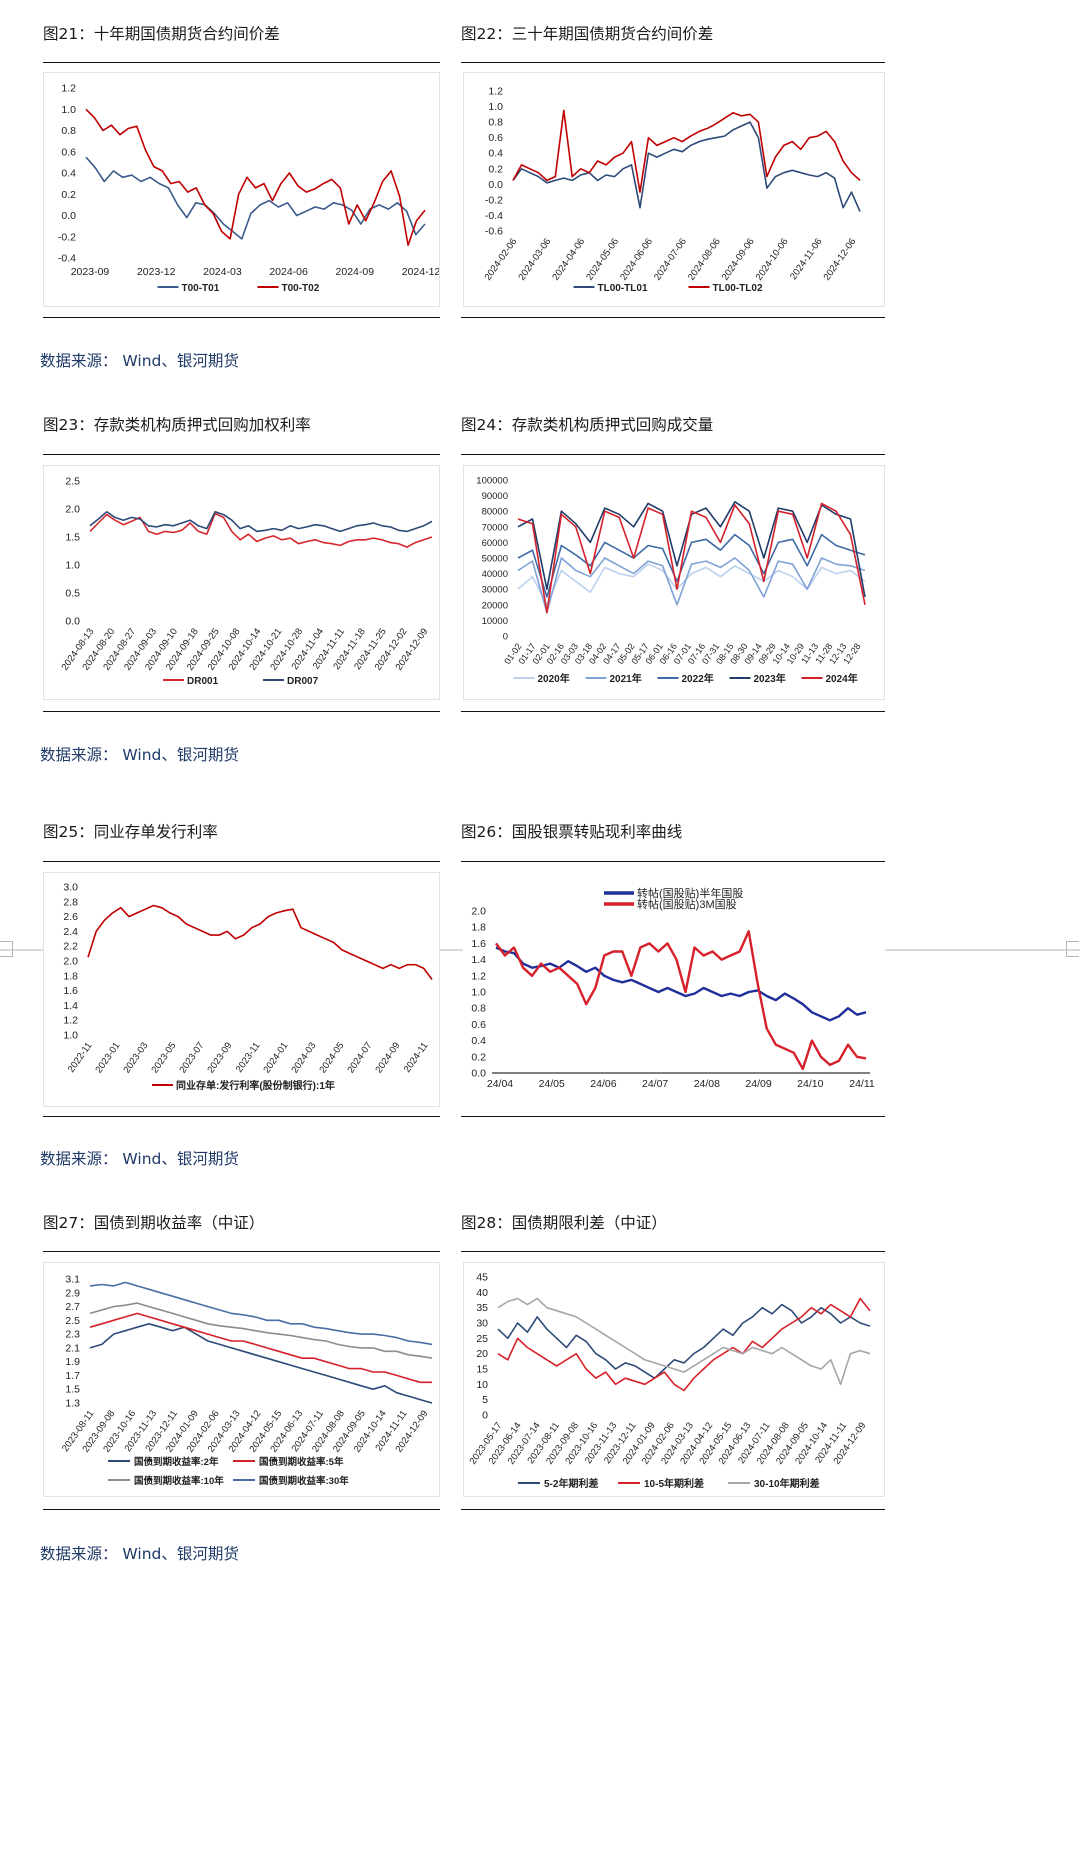 Image resolution: width=1080 pixels, height=1871 pixels. What do you see at coordinates (241, 317) in the screenshot?
I see `fig21-bottom-rule` at bounding box center [241, 317].